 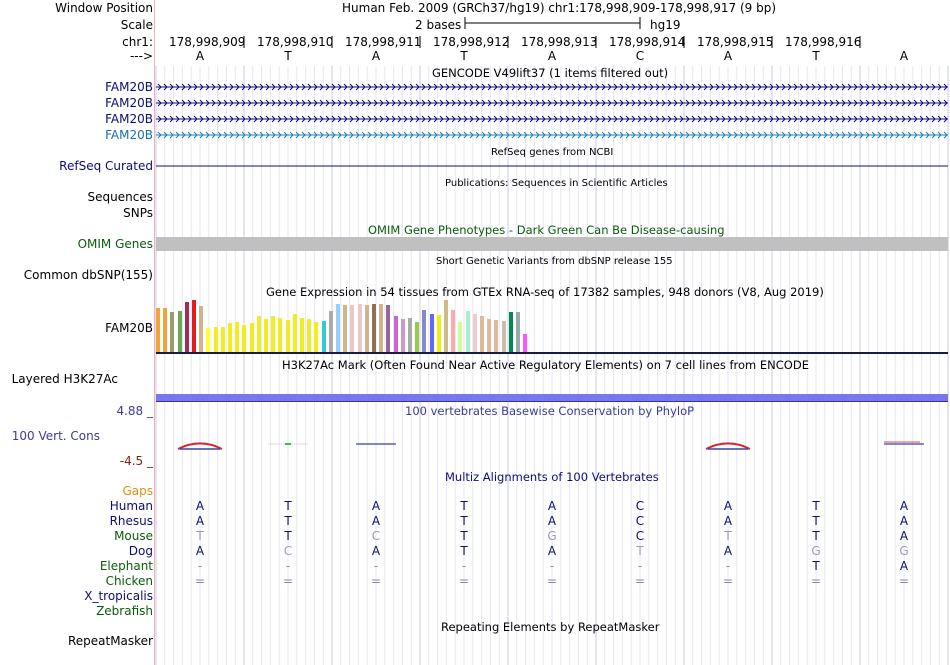 I want to click on multiz-species-label: Chicken, so click(x=129, y=581).